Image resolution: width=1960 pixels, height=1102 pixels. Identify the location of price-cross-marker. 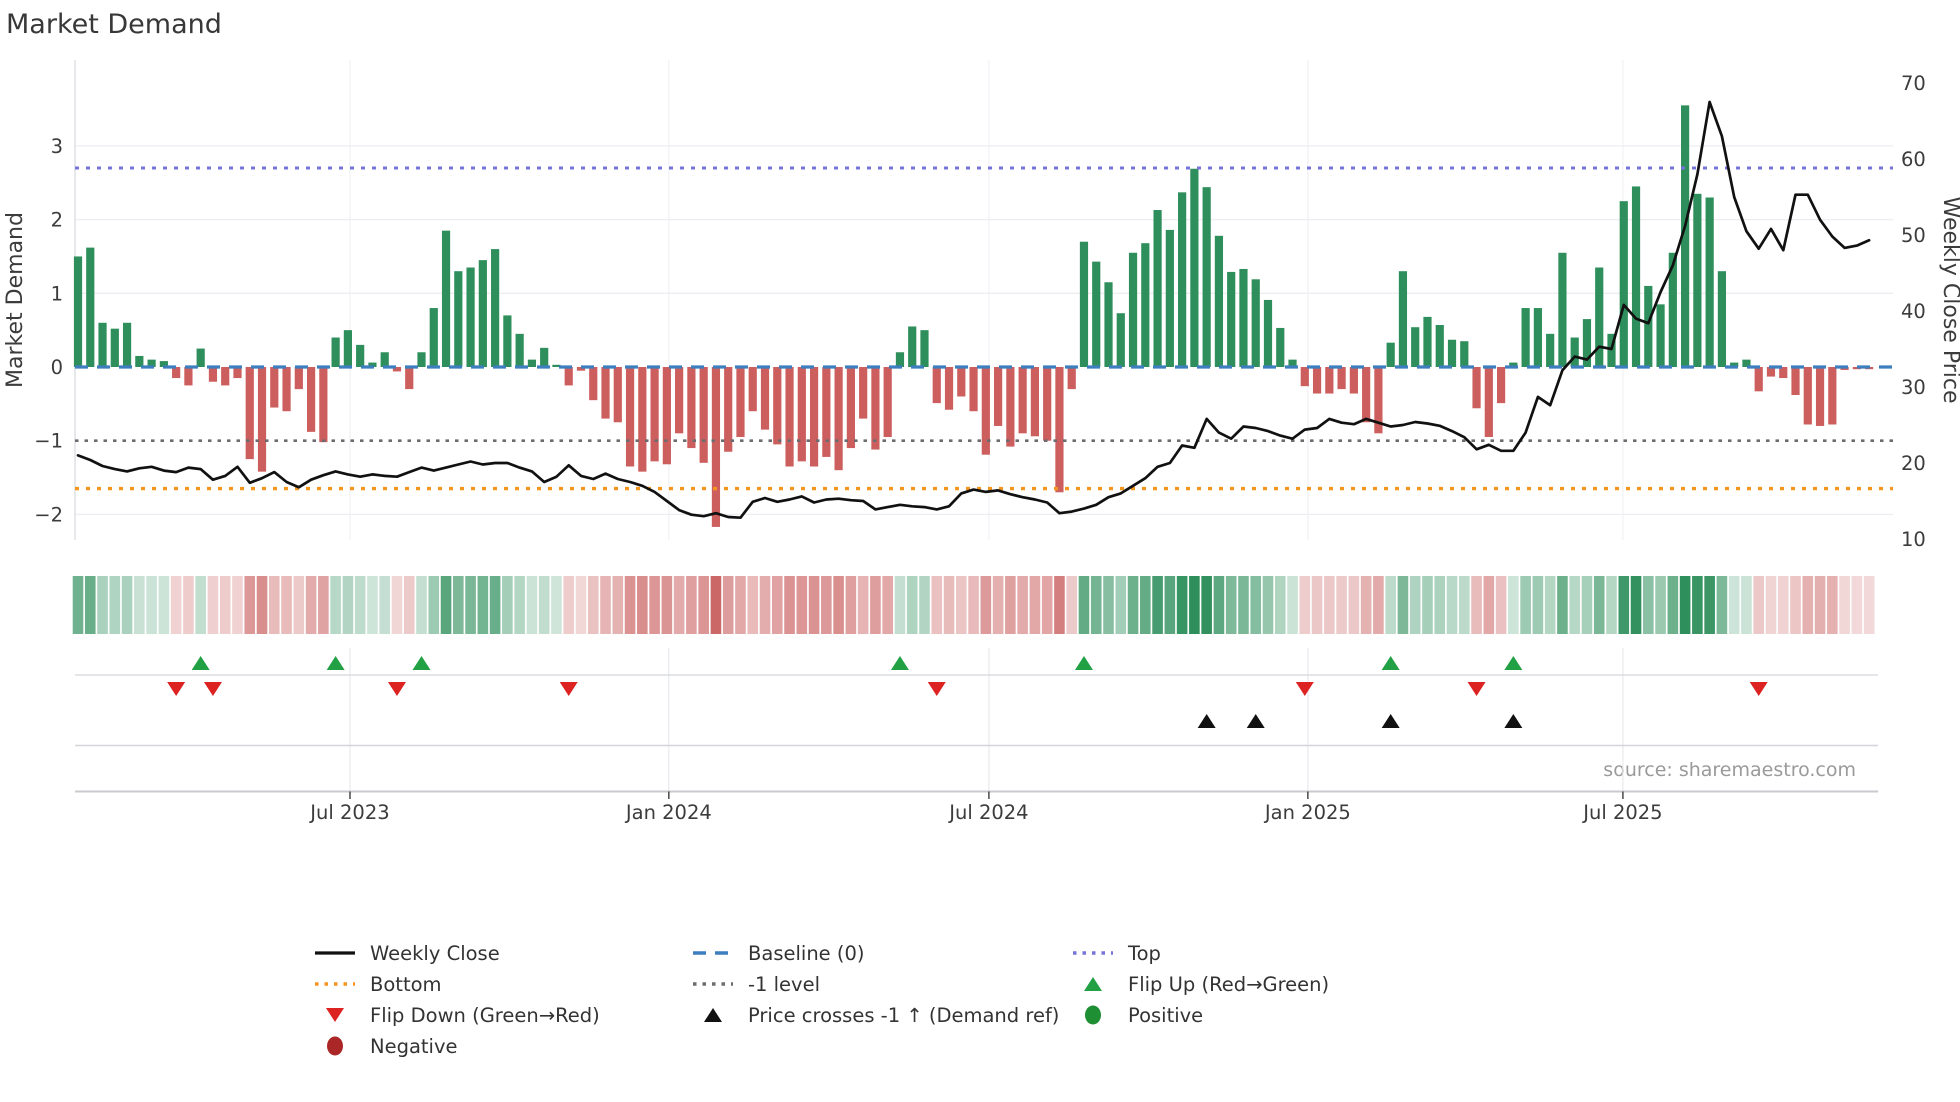
(1206, 721).